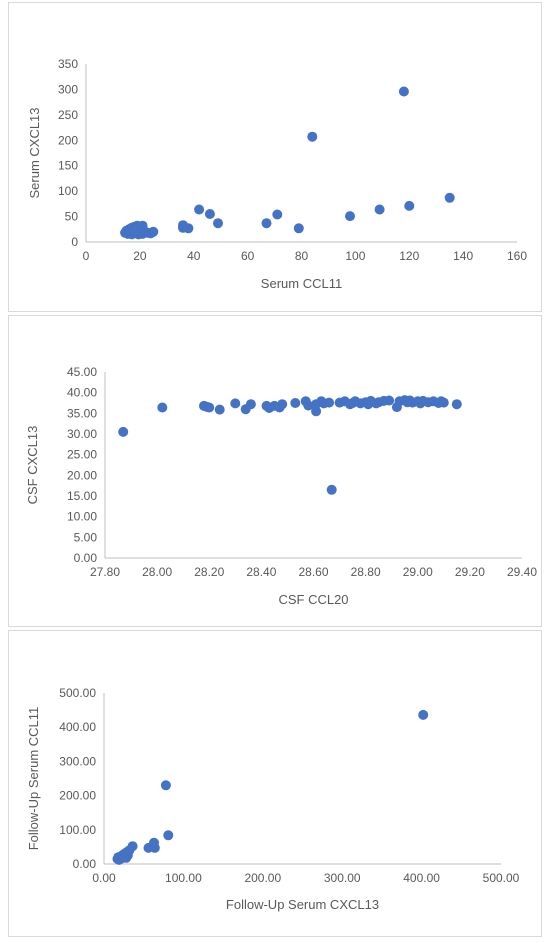 The width and height of the screenshot is (550, 943). Describe the element at coordinates (183, 878) in the screenshot. I see `x-tick-label: 100.00` at that location.